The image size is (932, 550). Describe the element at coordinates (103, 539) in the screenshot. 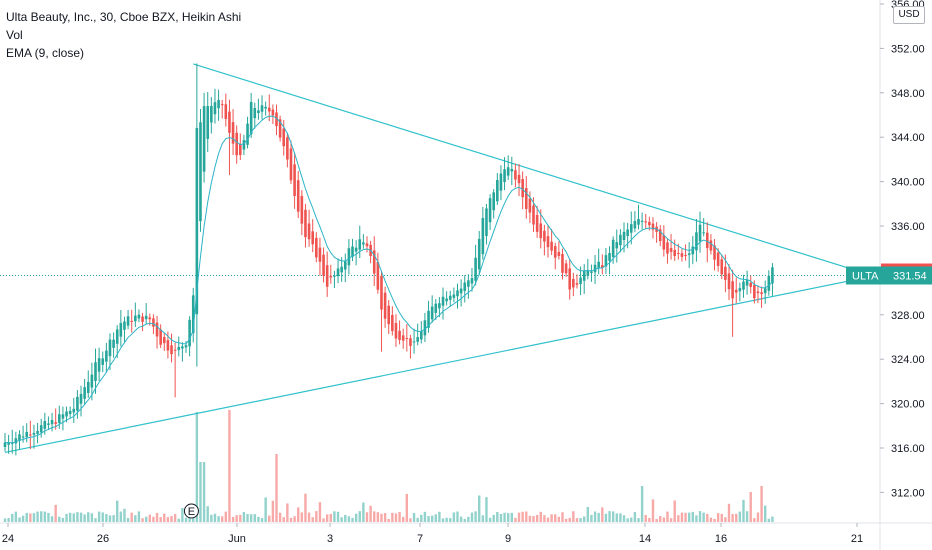

I see `time-tick-label: 26` at that location.